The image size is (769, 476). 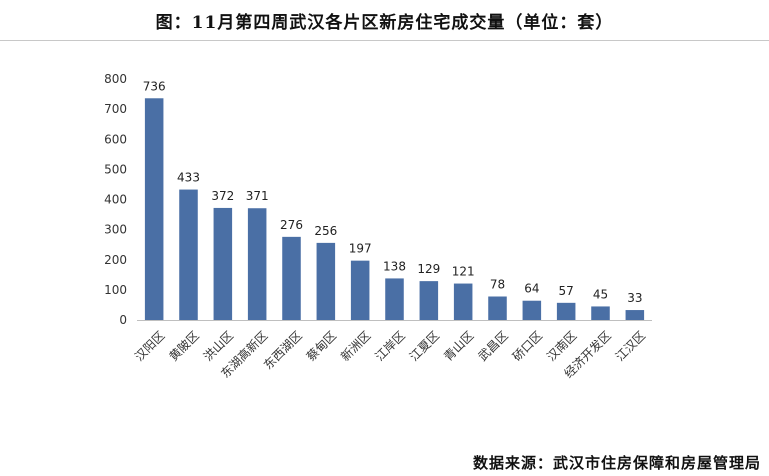 I want to click on x-tick-label: 武昌区, so click(x=492, y=345).